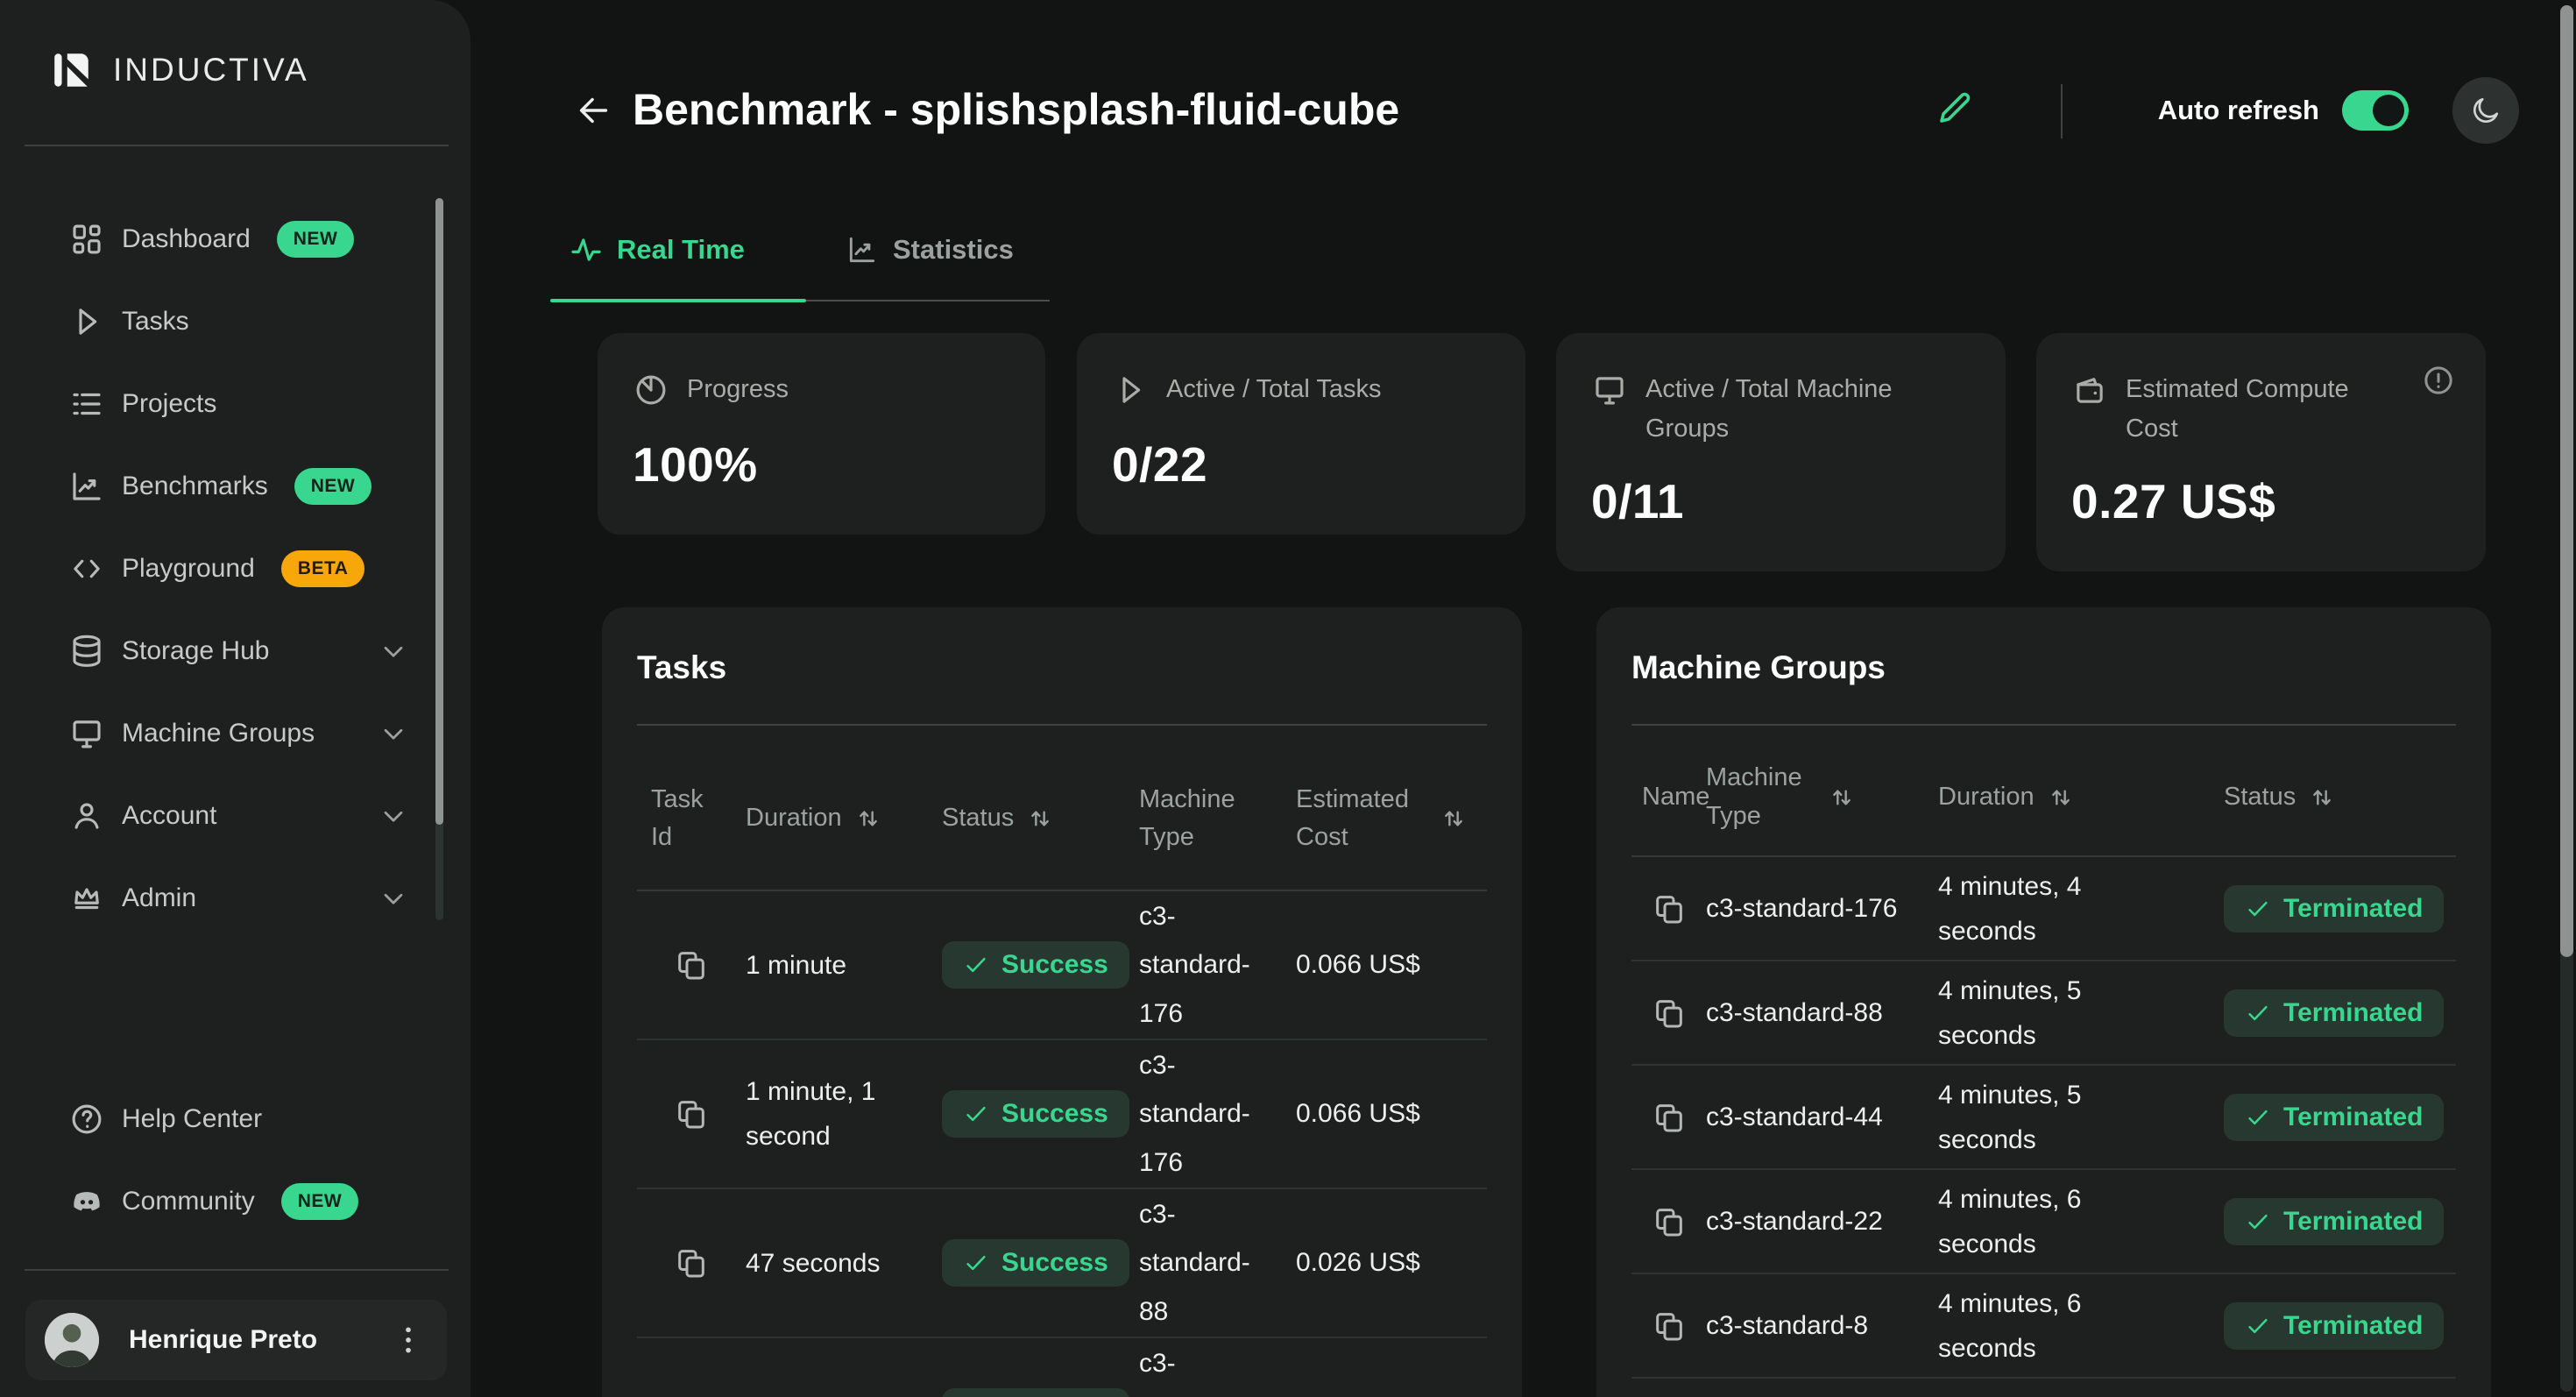 The width and height of the screenshot is (2576, 1397). I want to click on user-menu-button, so click(408, 1341).